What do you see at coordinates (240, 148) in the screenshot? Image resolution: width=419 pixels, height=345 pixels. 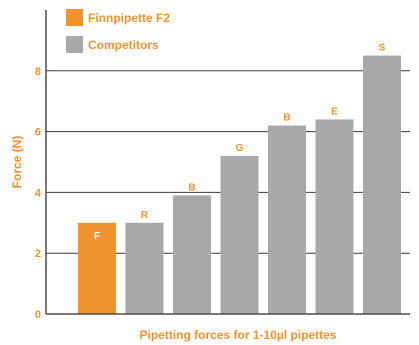 I see `bar-label-3: G` at bounding box center [240, 148].